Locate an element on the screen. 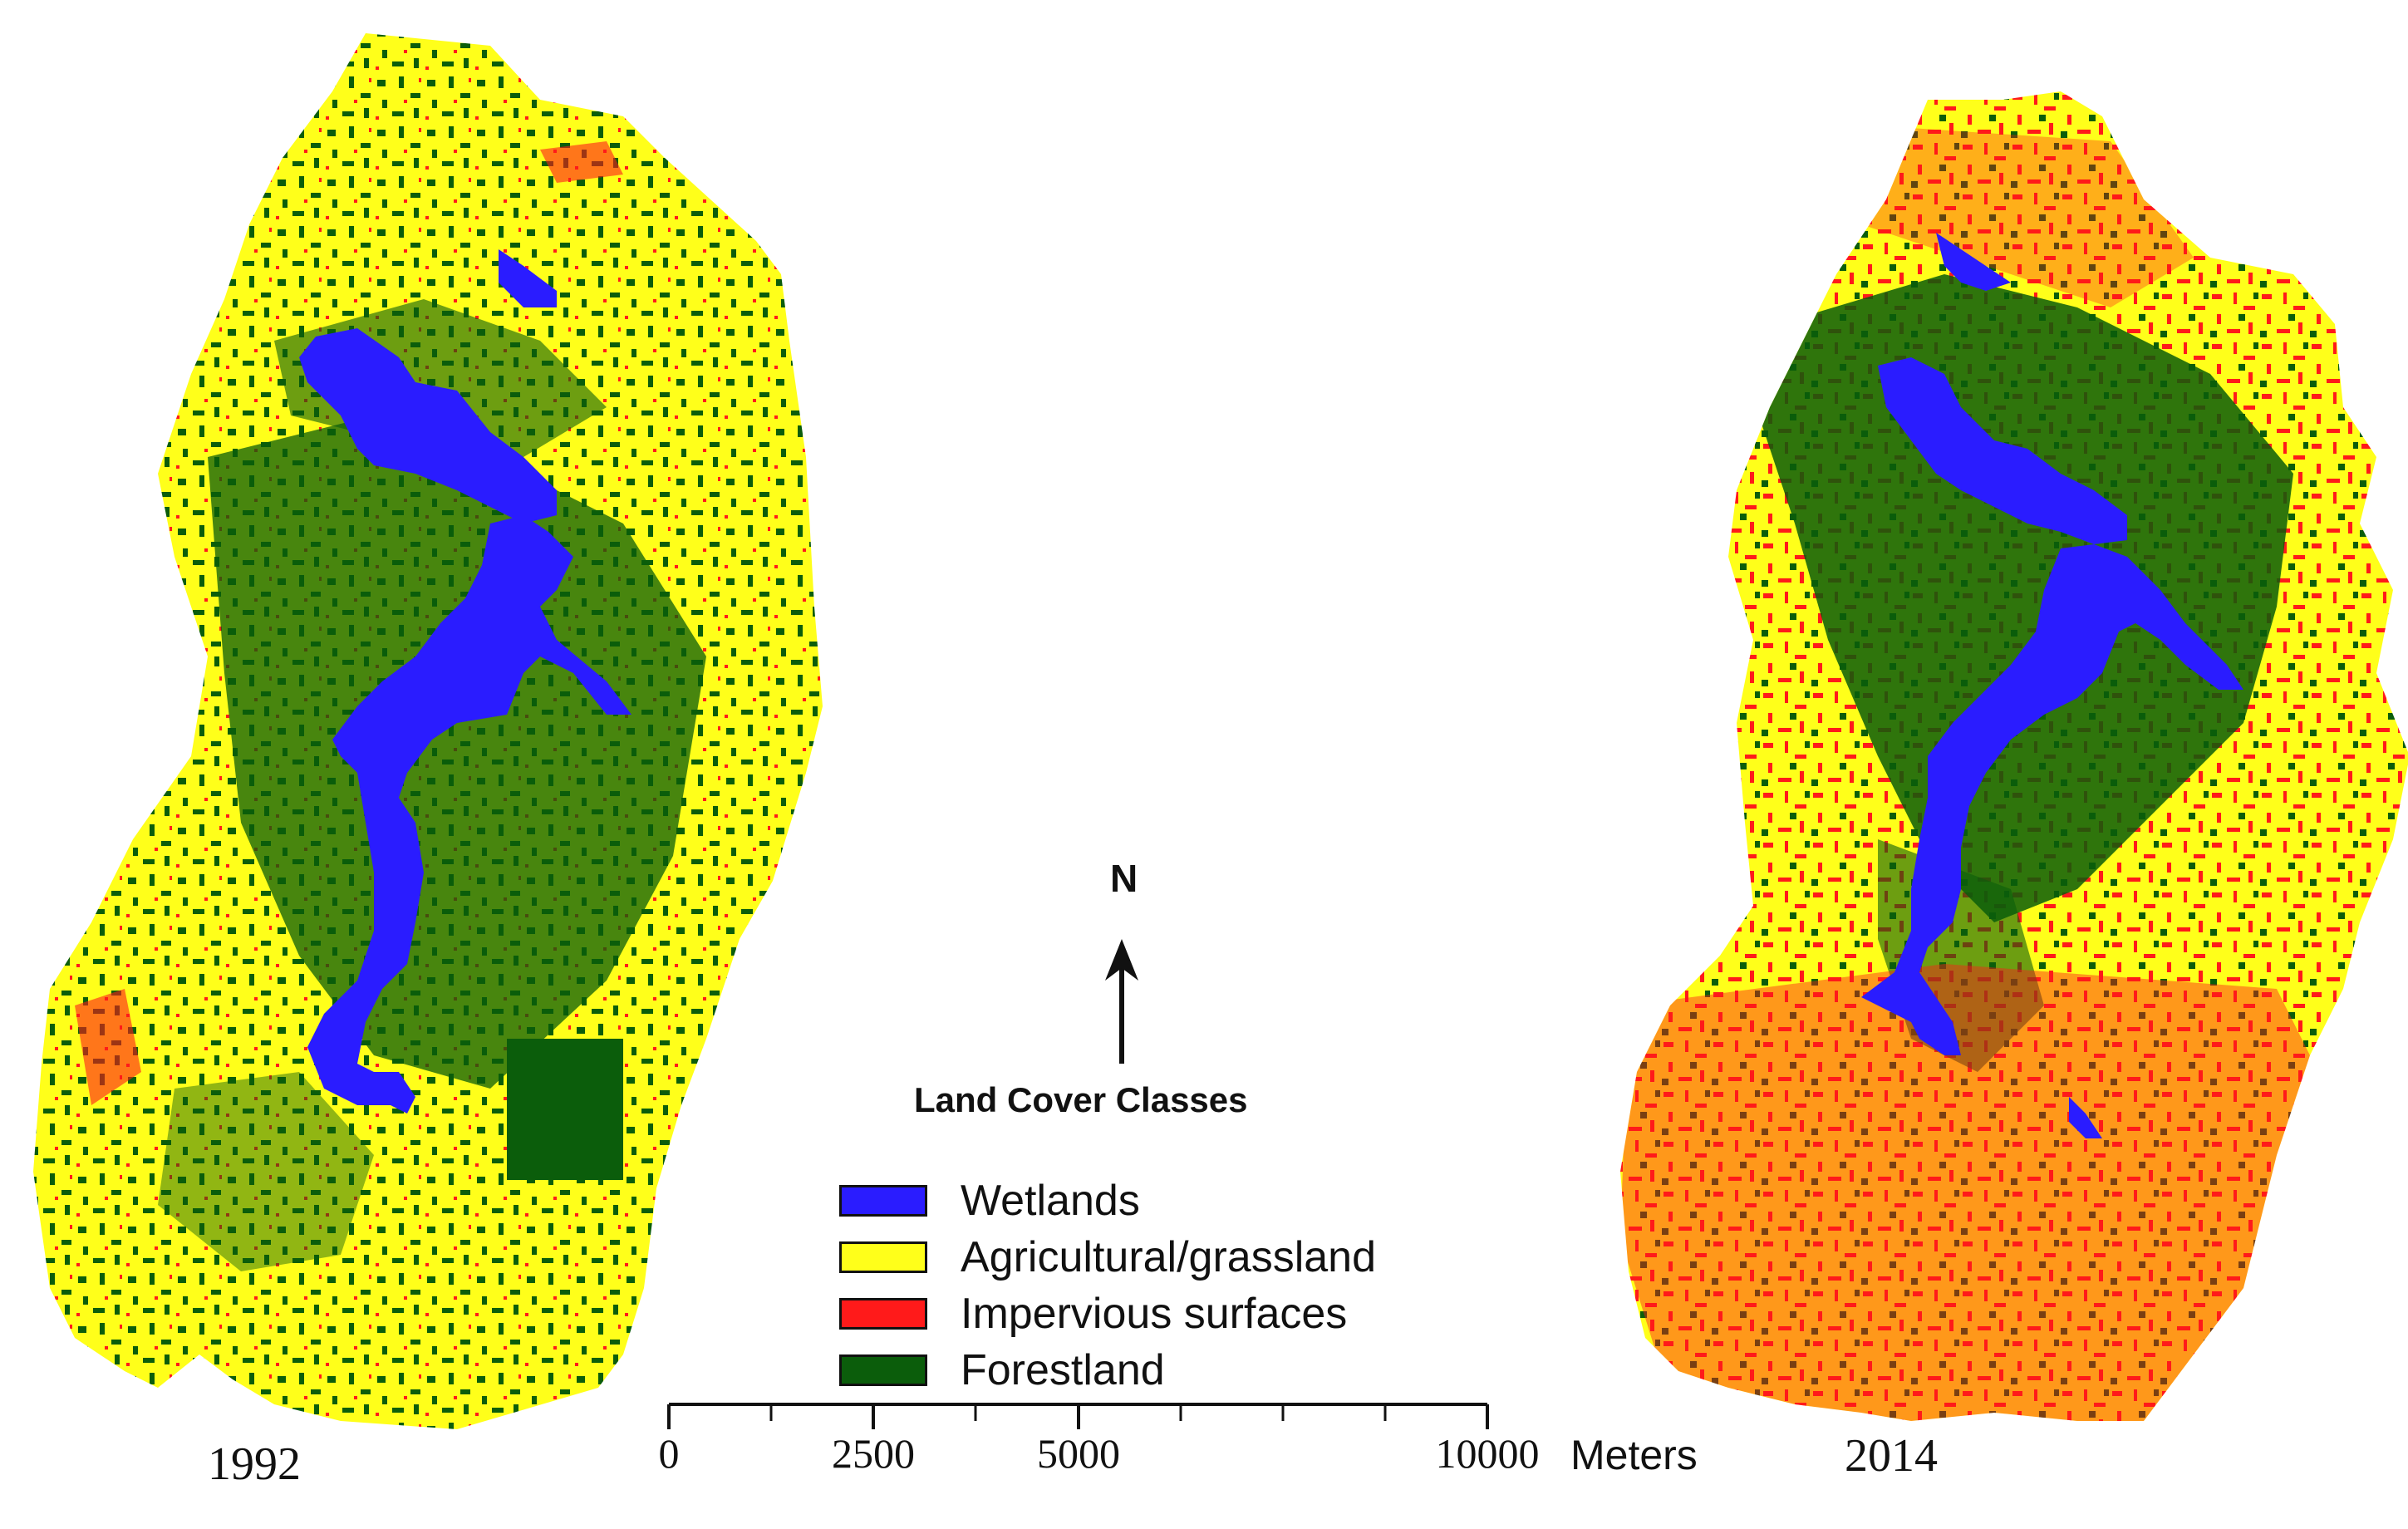 Image resolution: width=2408 pixels, height=1529 pixels. year-label-2014: 2014 is located at coordinates (1891, 1456).